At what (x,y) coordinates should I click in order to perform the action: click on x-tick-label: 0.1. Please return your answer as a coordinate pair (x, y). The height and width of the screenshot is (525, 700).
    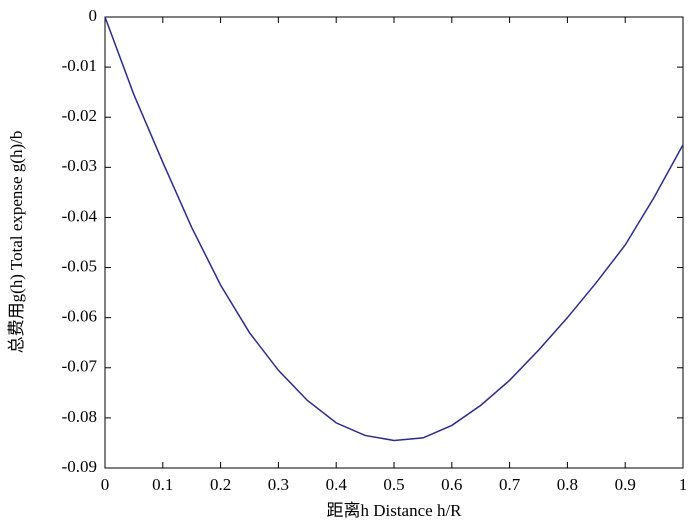
    Looking at the image, I should click on (162, 484).